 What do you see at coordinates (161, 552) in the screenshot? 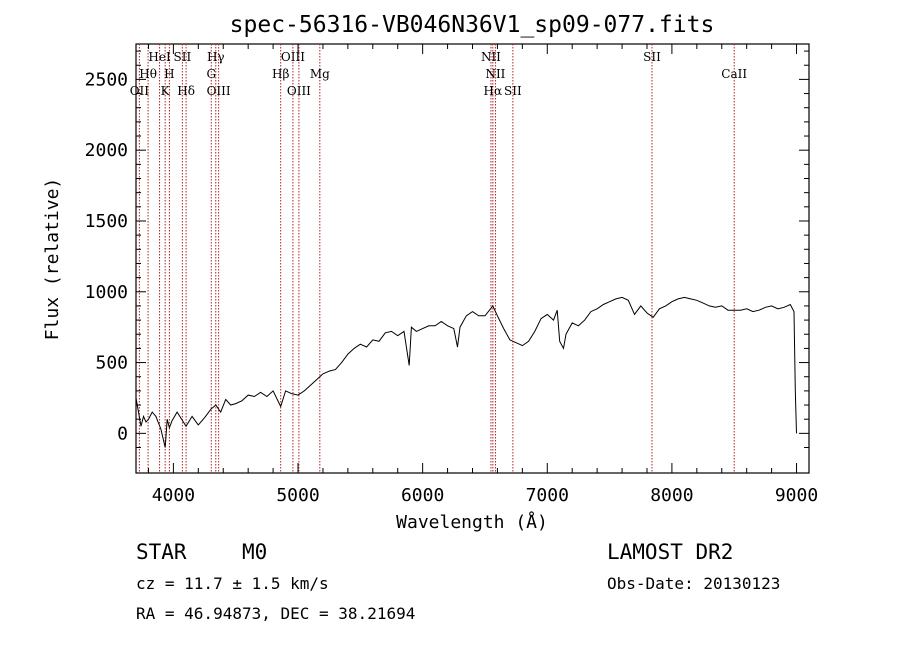
I see `object-class: STAR` at bounding box center [161, 552].